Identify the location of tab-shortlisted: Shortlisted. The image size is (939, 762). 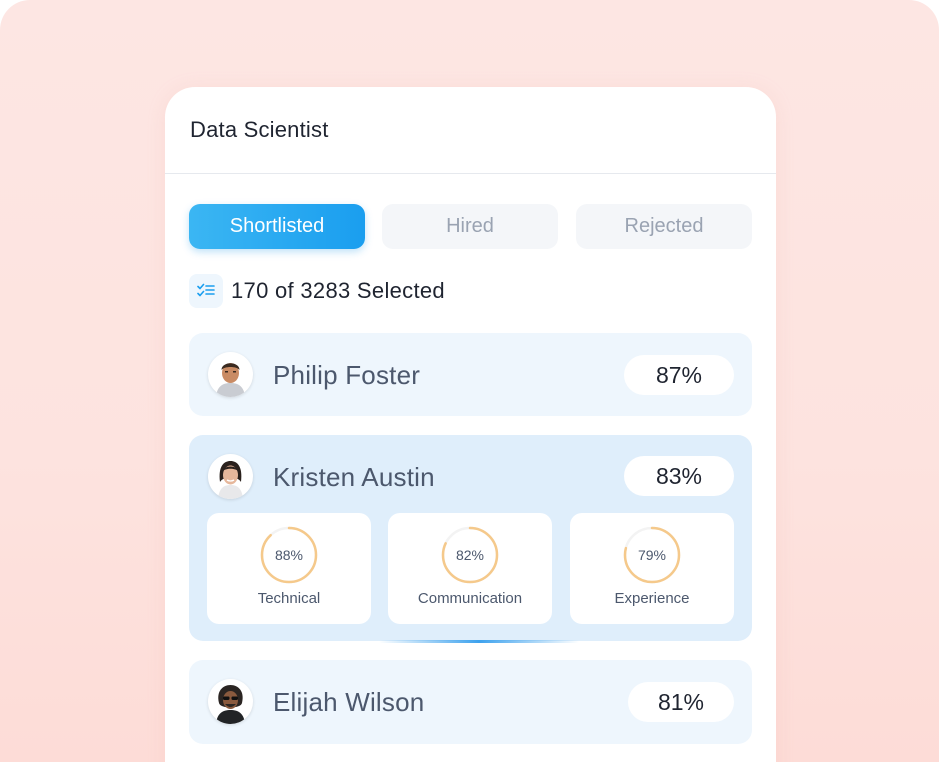
(277, 226).